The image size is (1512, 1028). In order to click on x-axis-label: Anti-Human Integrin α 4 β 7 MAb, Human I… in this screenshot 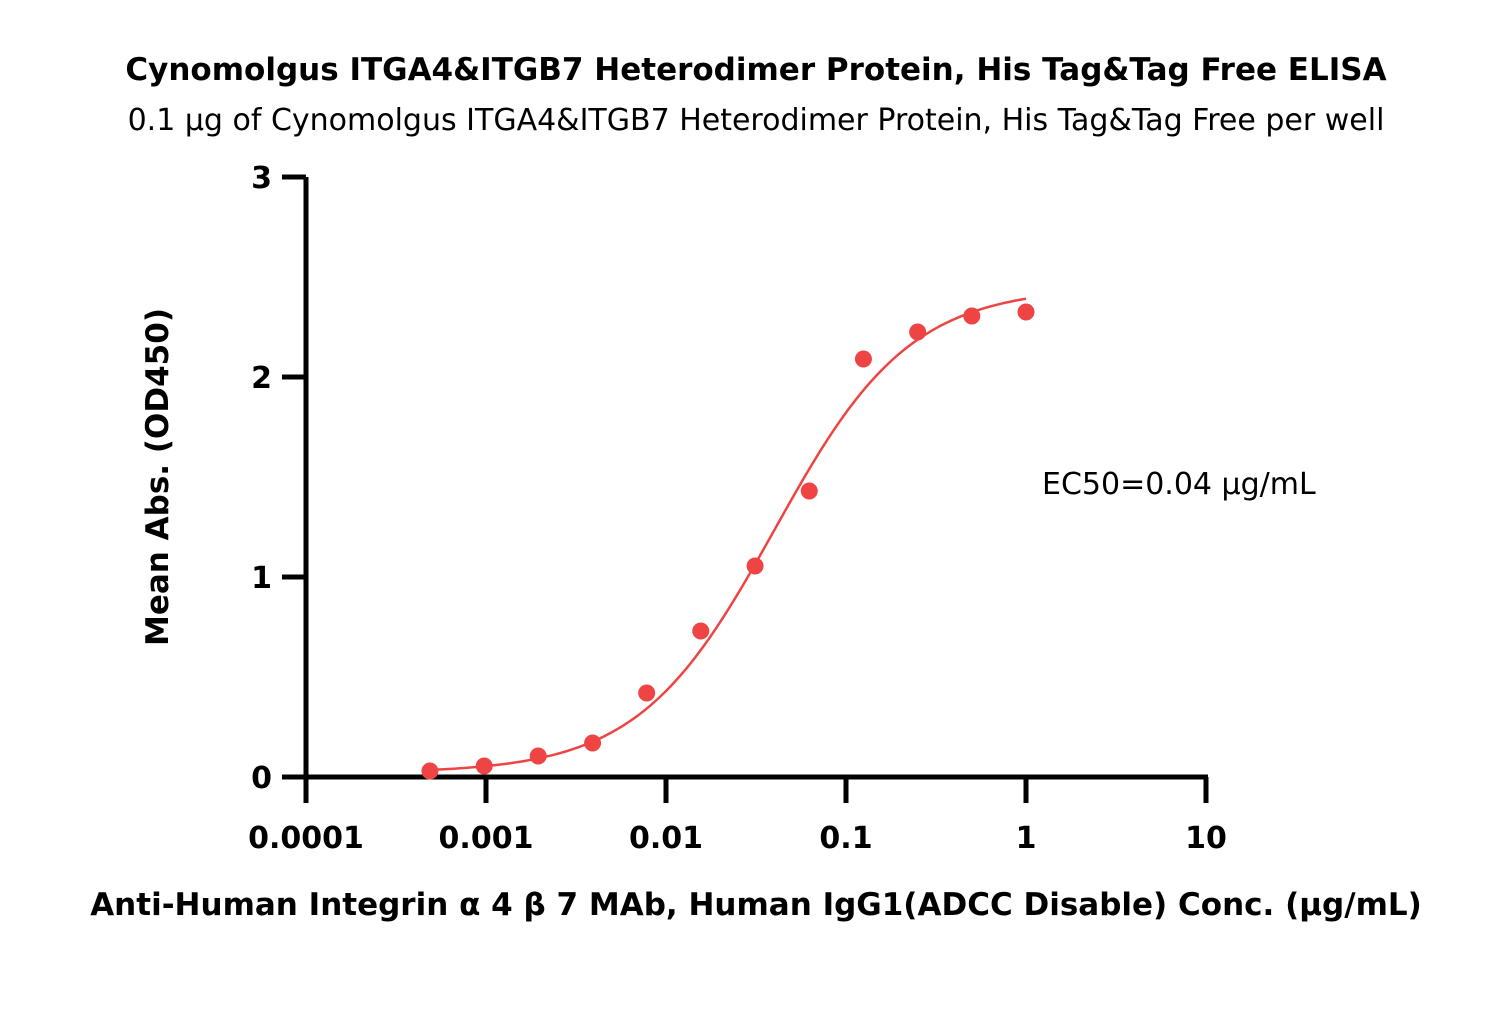, I will do `click(756, 905)`.